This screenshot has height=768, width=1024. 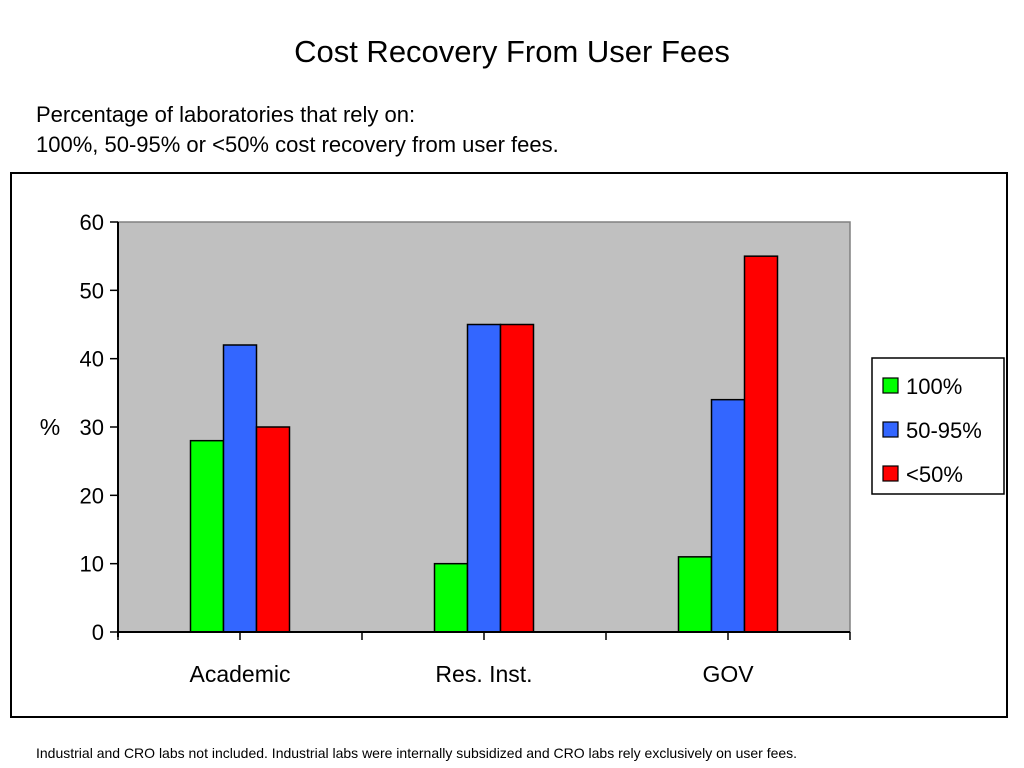 I want to click on x-tick-label: Res. Inst., so click(x=483, y=674).